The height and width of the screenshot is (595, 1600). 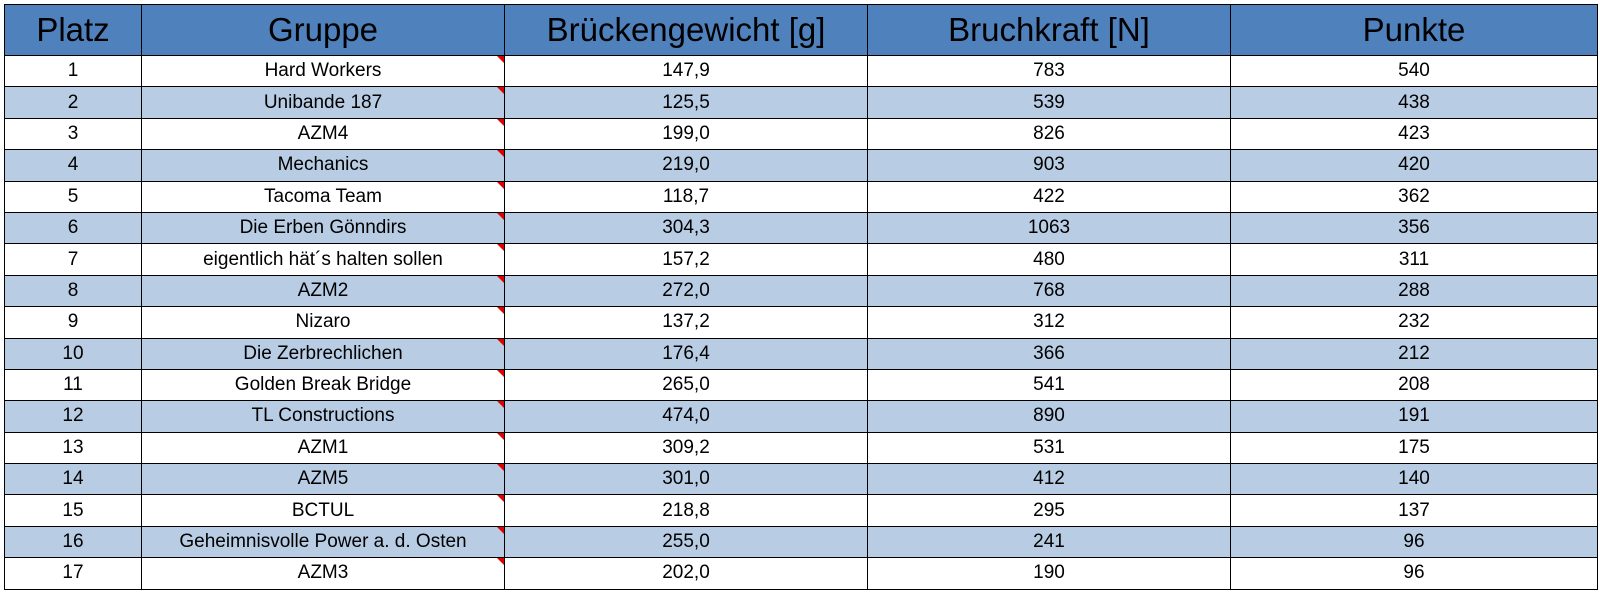 I want to click on cell-bruchkraft: 480, so click(x=1049, y=259).